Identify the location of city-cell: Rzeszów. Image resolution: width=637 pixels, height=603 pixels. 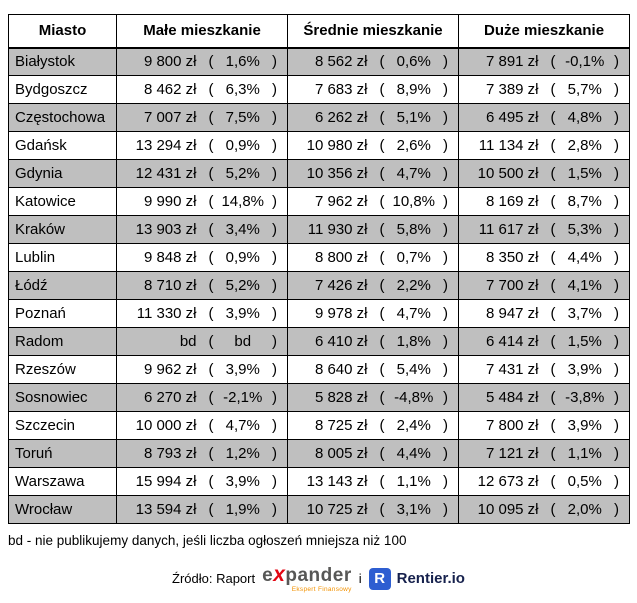
(62, 369).